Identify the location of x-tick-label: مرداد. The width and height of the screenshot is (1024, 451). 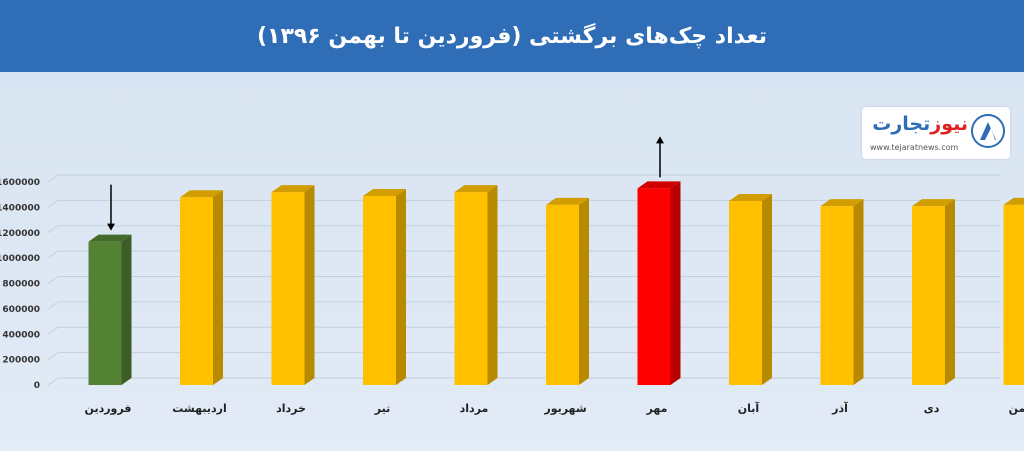
(474, 408).